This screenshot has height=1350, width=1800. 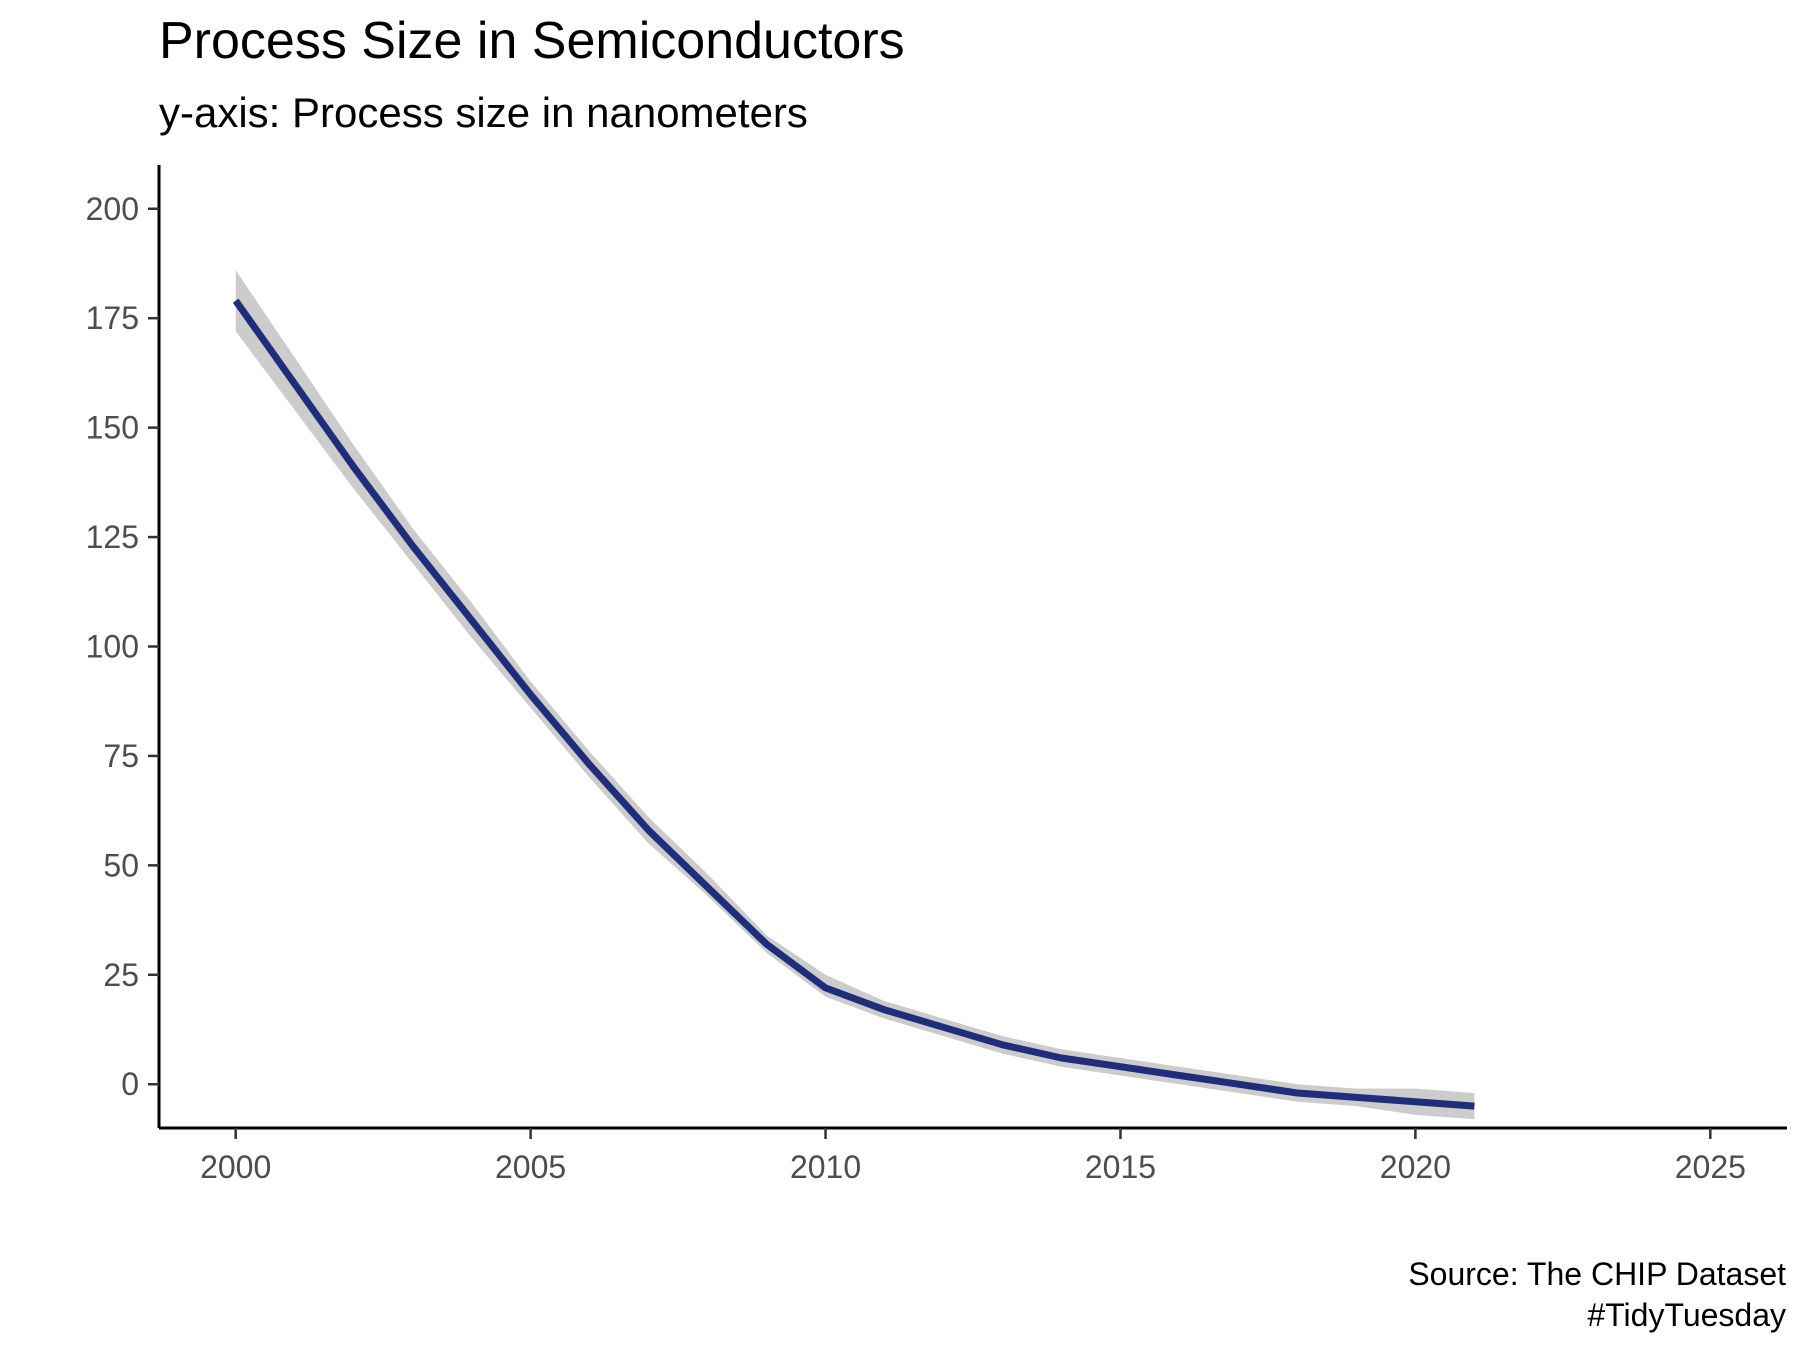 What do you see at coordinates (483, 112) in the screenshot?
I see `chart-subtitle: y-axis: Process size in nanometers` at bounding box center [483, 112].